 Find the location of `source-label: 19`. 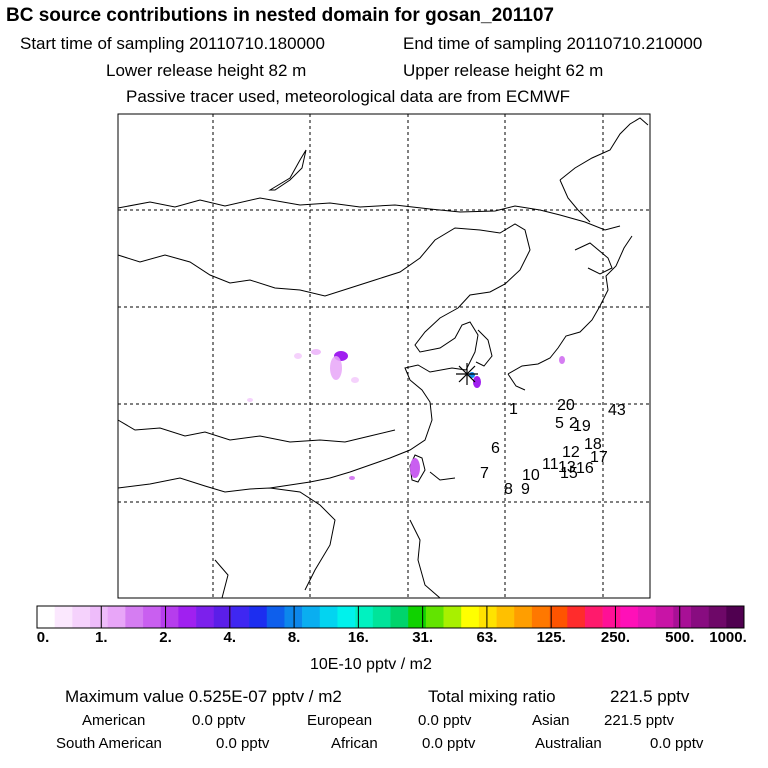

source-label: 19 is located at coordinates (582, 426).